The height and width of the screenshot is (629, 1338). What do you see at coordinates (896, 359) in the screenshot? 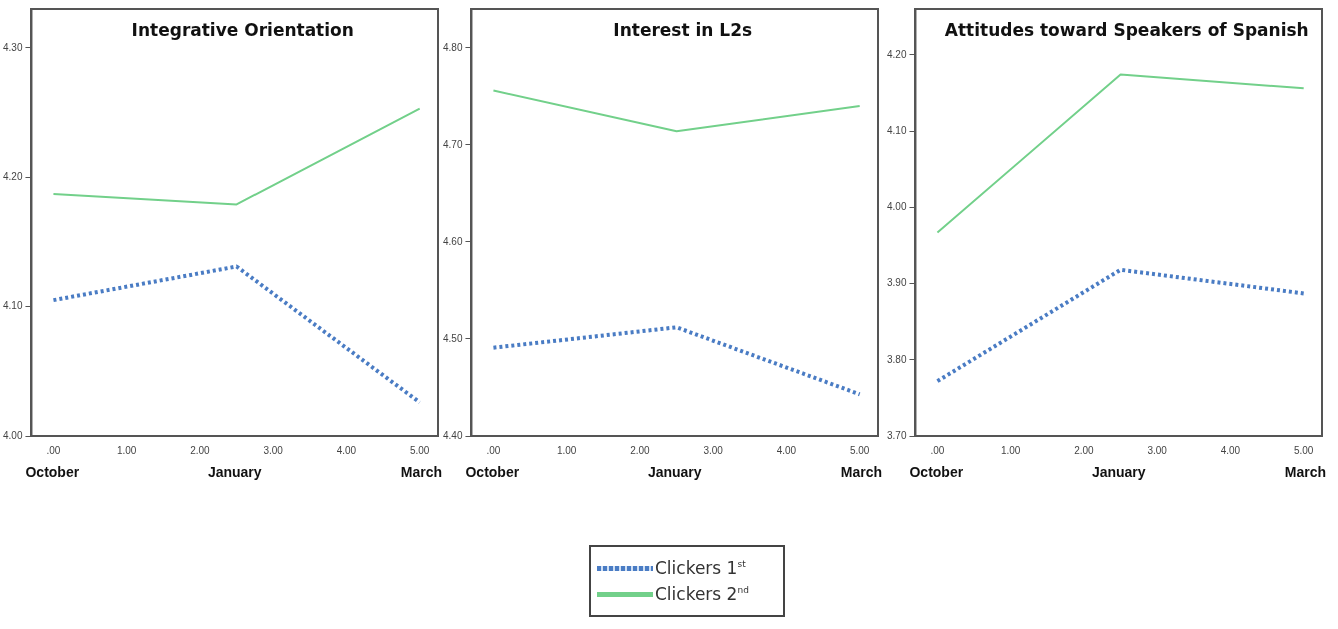
I see `y-tick-label: 3.80` at bounding box center [896, 359].